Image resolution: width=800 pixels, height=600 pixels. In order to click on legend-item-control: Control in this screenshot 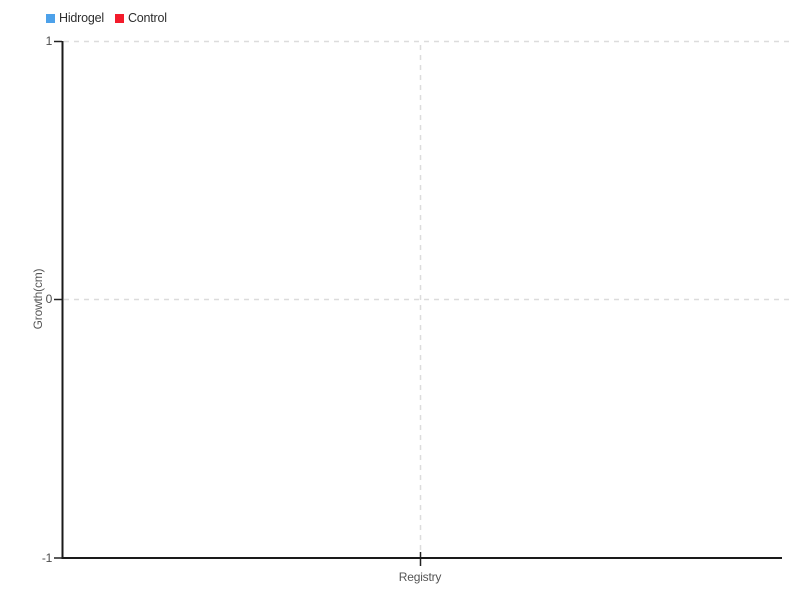, I will do `click(140, 18)`.